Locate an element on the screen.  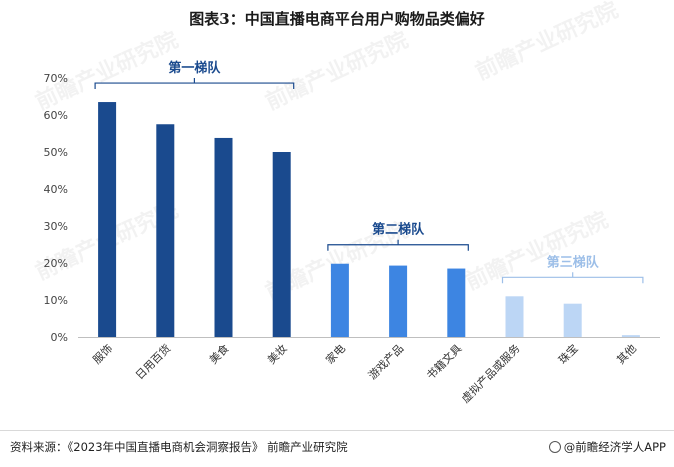
source-note: 资料来源：《2023年中国直播电商机会洞察报告》 前瞻产业研究院 is located at coordinates (179, 447).